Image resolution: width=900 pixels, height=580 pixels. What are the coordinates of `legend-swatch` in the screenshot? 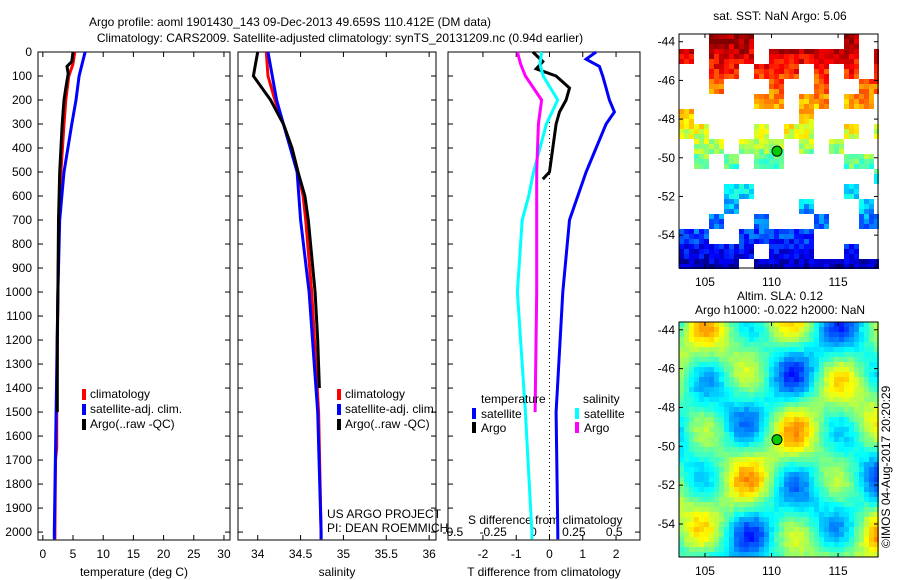 It's located at (84, 424).